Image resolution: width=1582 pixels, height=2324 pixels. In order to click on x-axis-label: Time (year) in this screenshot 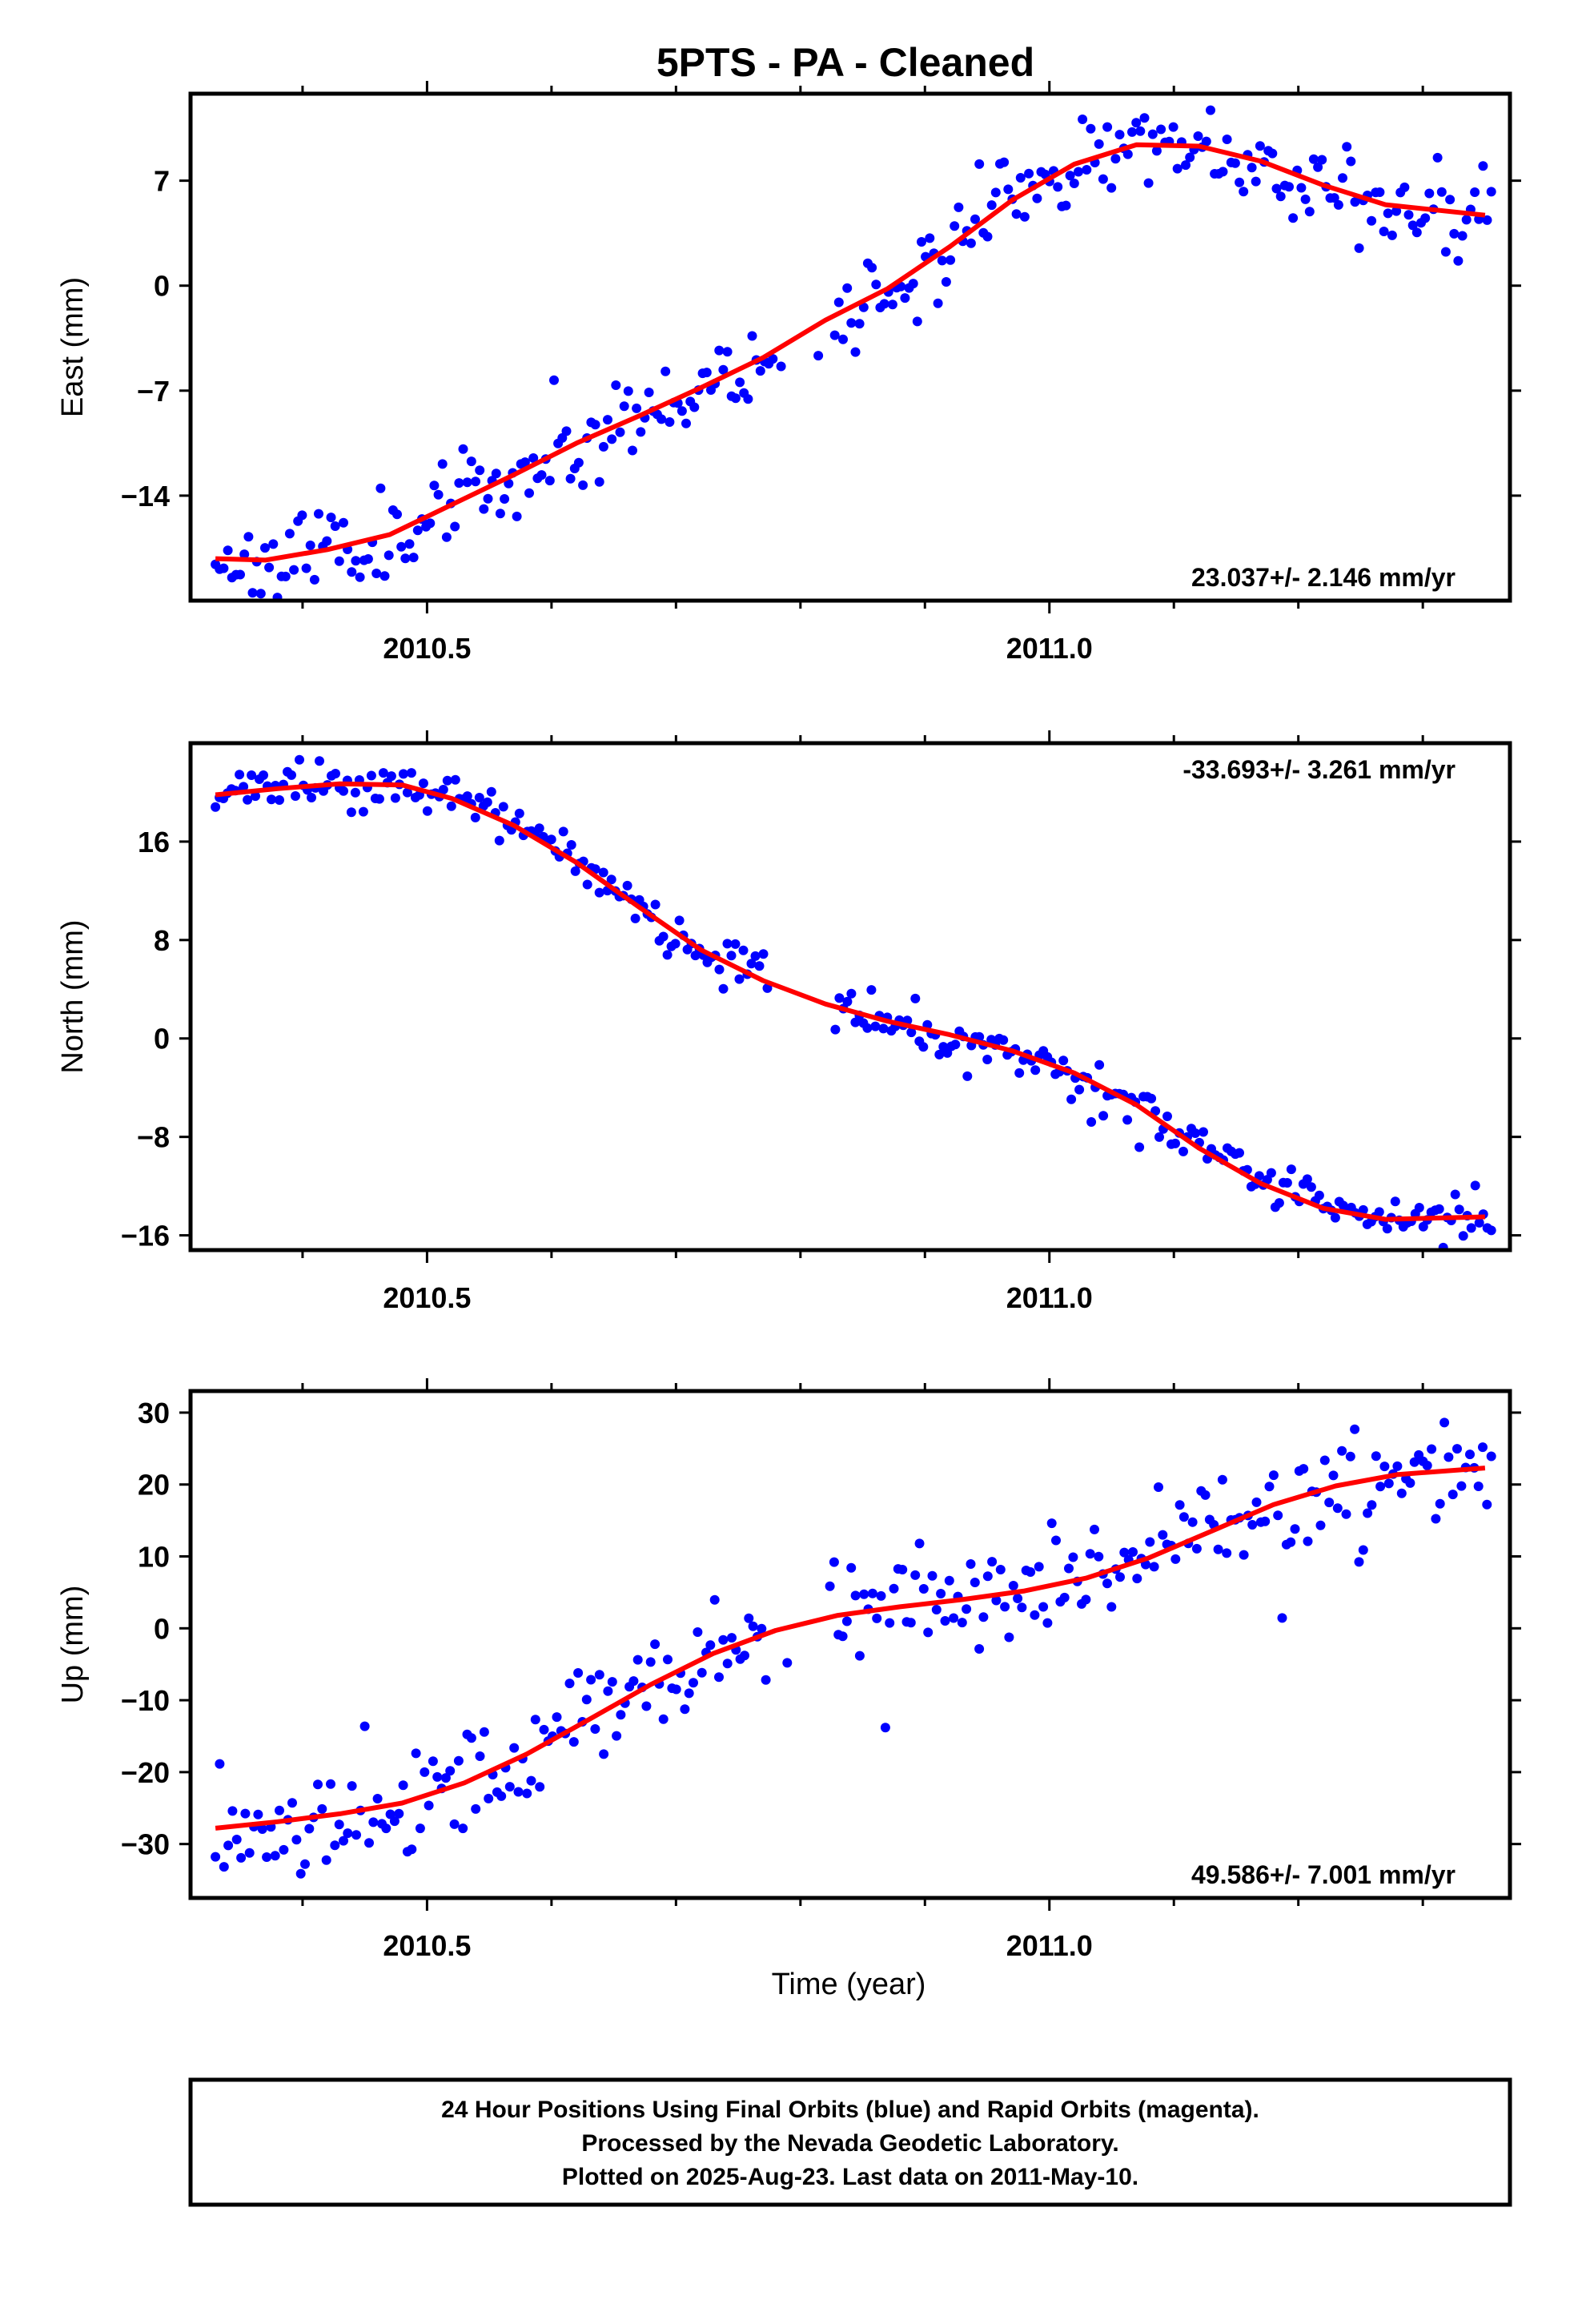, I will do `click(849, 1984)`.